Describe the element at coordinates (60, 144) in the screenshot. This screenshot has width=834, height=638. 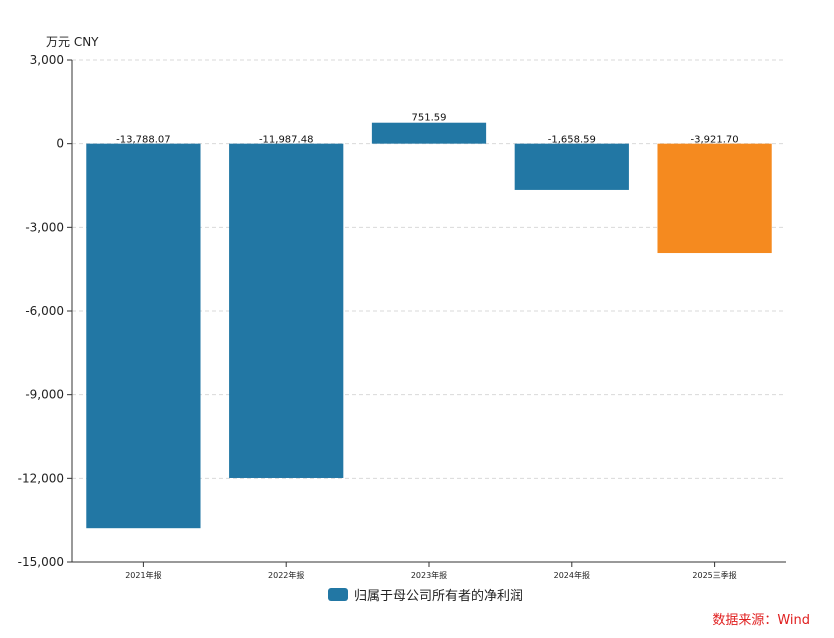
I see `y-tick-label: 0` at that location.